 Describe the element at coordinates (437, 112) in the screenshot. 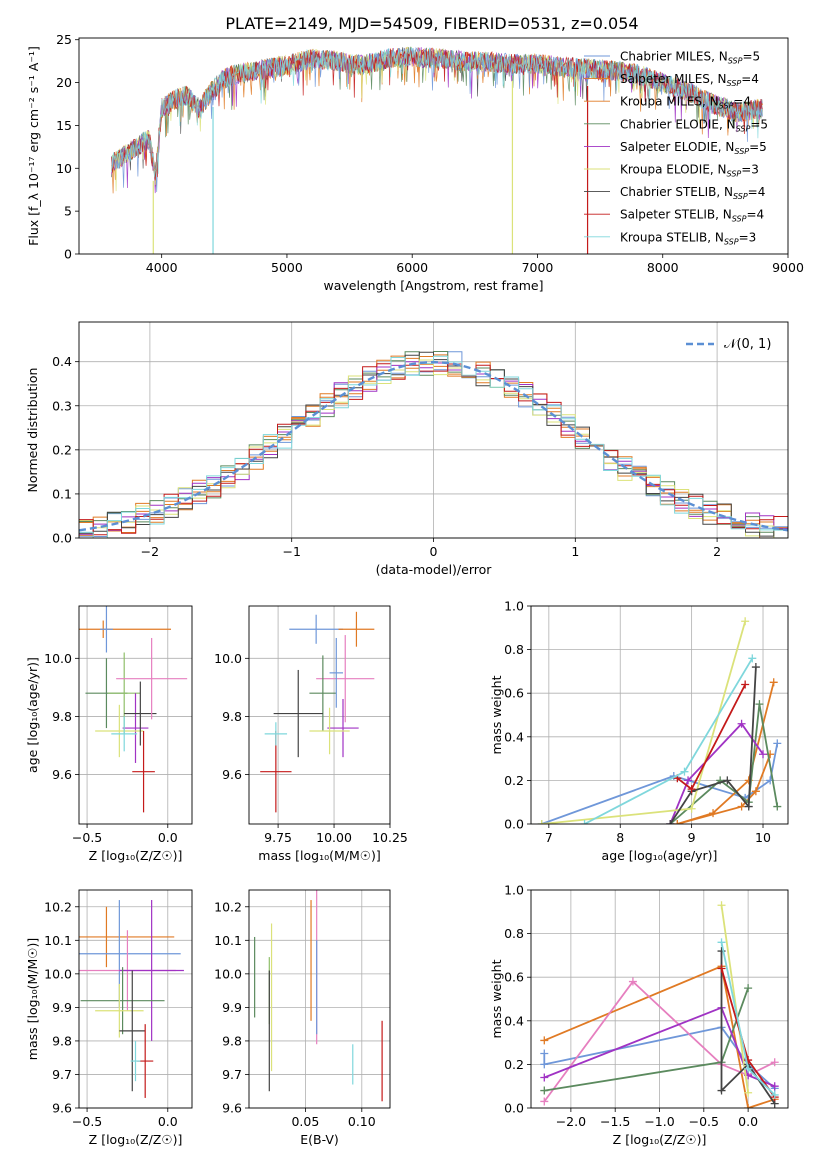

I see `spectrum-series` at that location.